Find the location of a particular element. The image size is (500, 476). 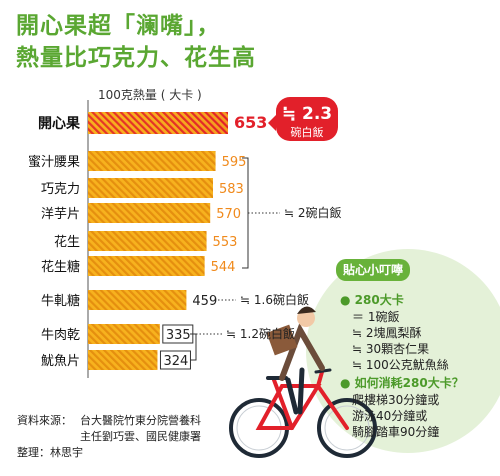

tips-heading-calories: ● 280大卡 is located at coordinates (372, 300).